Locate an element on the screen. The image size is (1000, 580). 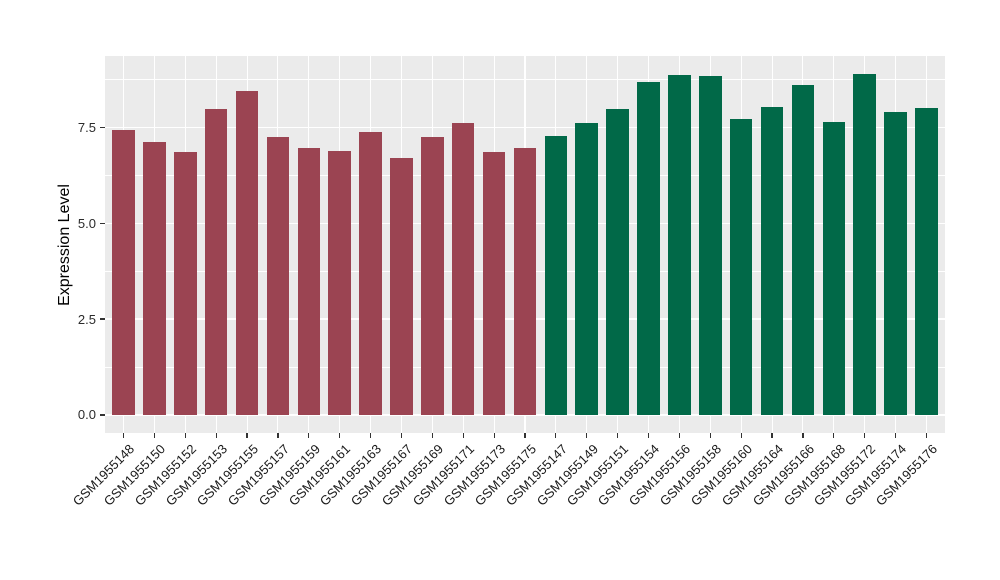
bar-GSM1955153 is located at coordinates (216, 261).